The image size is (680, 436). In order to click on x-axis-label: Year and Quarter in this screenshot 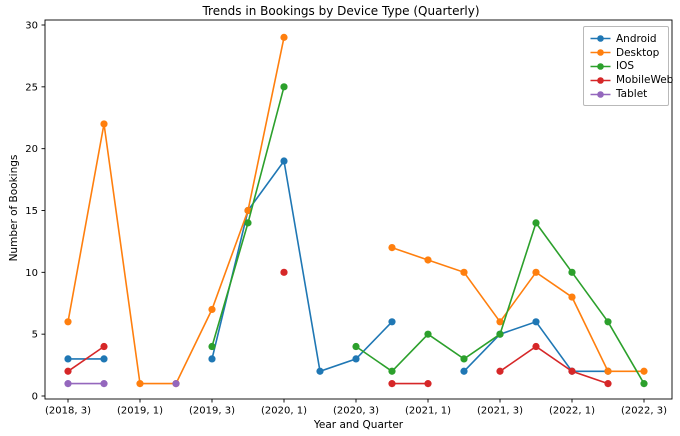, I will do `click(358, 425)`.